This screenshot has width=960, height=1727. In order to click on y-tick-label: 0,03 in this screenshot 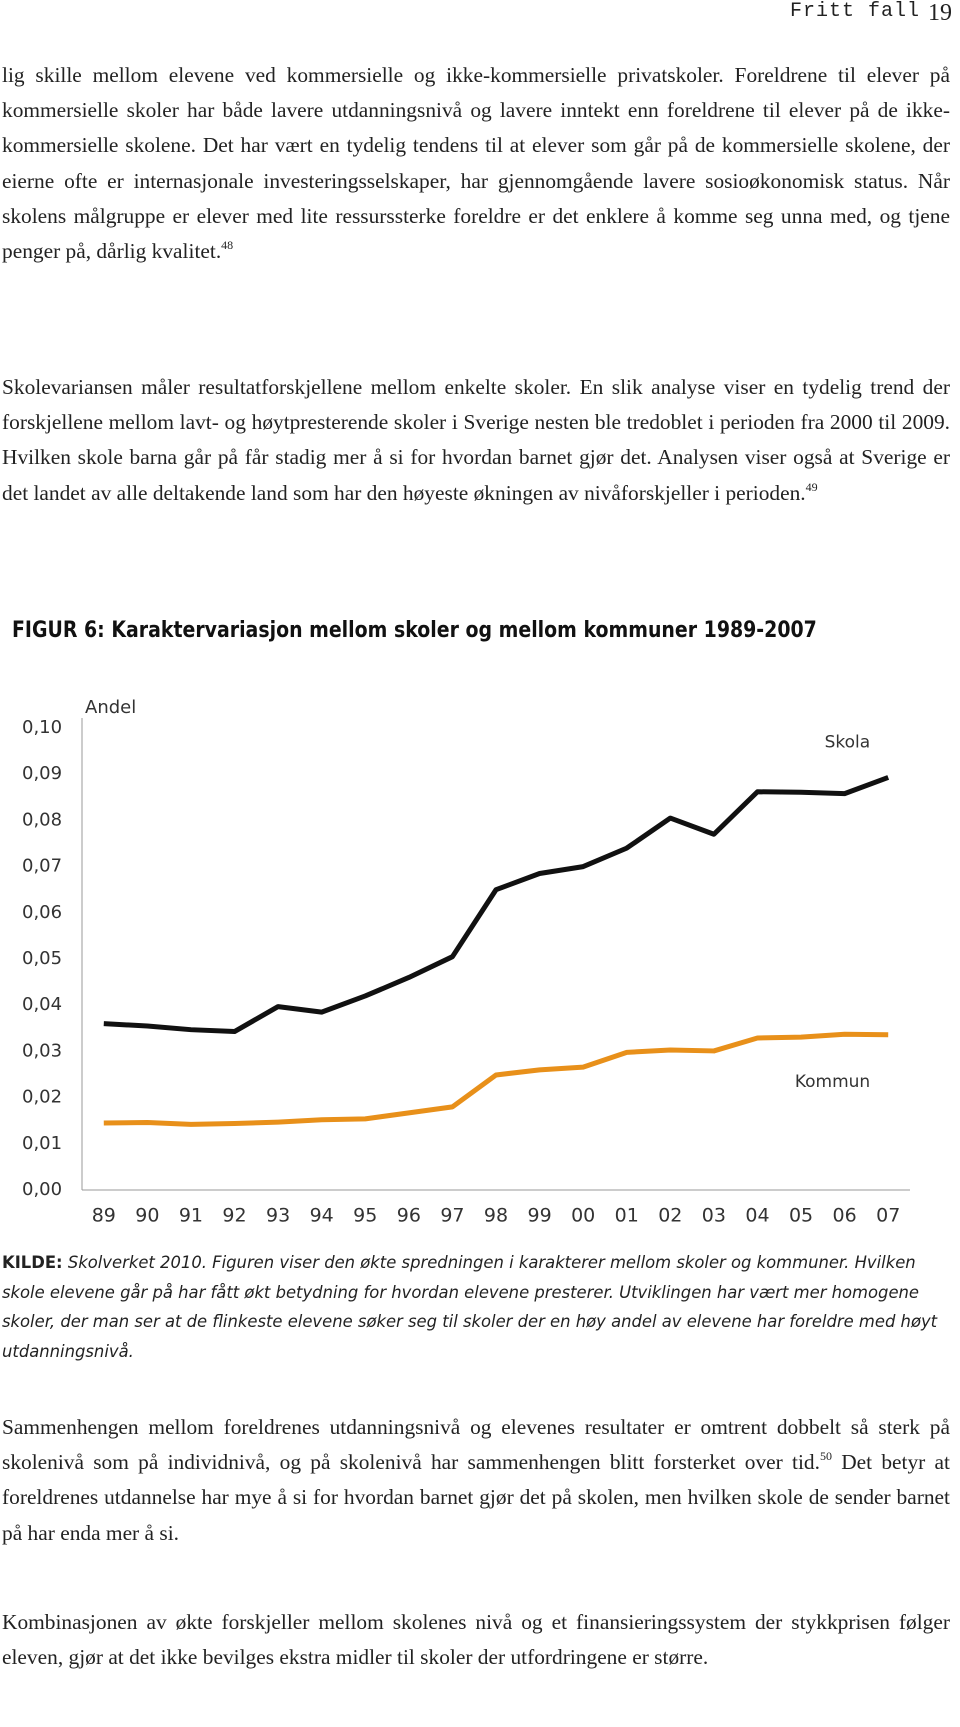, I will do `click(42, 1050)`.